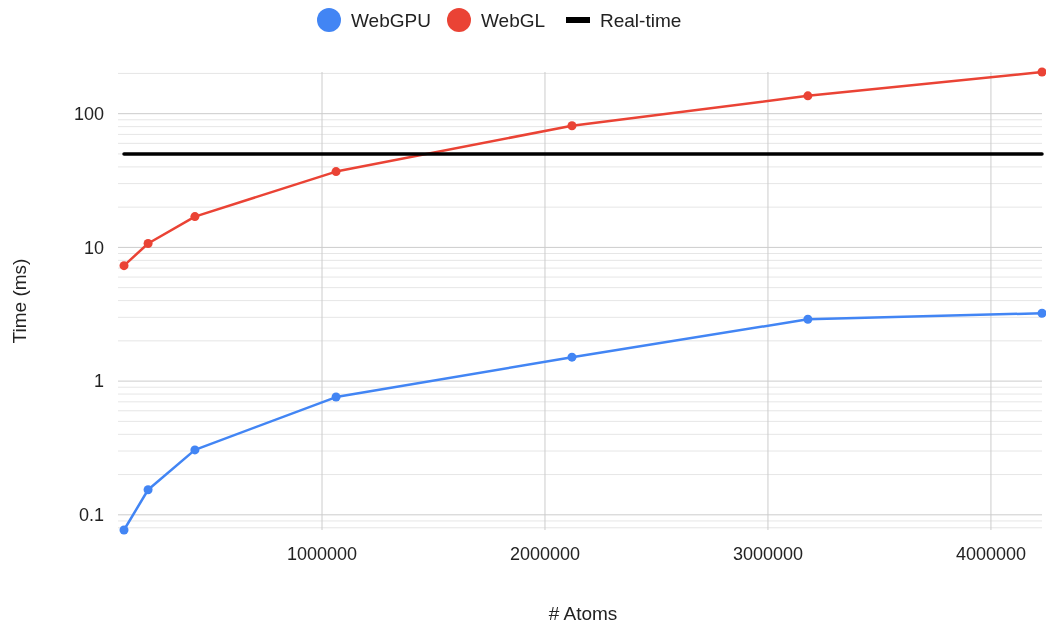 The width and height of the screenshot is (1046, 628). What do you see at coordinates (545, 554) in the screenshot?
I see `x-tick-label: 2000000` at bounding box center [545, 554].